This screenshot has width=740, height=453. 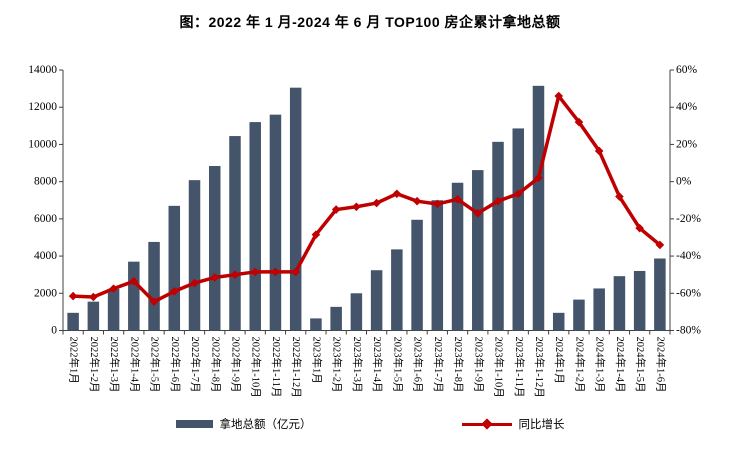 I want to click on right-axis-tick-label: -80%, so click(x=688, y=331).